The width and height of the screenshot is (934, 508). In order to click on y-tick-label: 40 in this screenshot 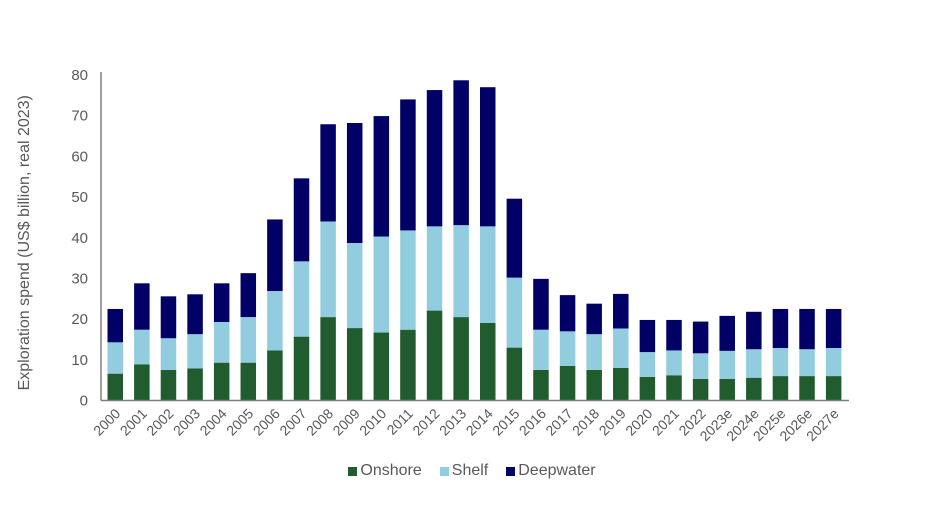, I will do `click(79, 238)`.